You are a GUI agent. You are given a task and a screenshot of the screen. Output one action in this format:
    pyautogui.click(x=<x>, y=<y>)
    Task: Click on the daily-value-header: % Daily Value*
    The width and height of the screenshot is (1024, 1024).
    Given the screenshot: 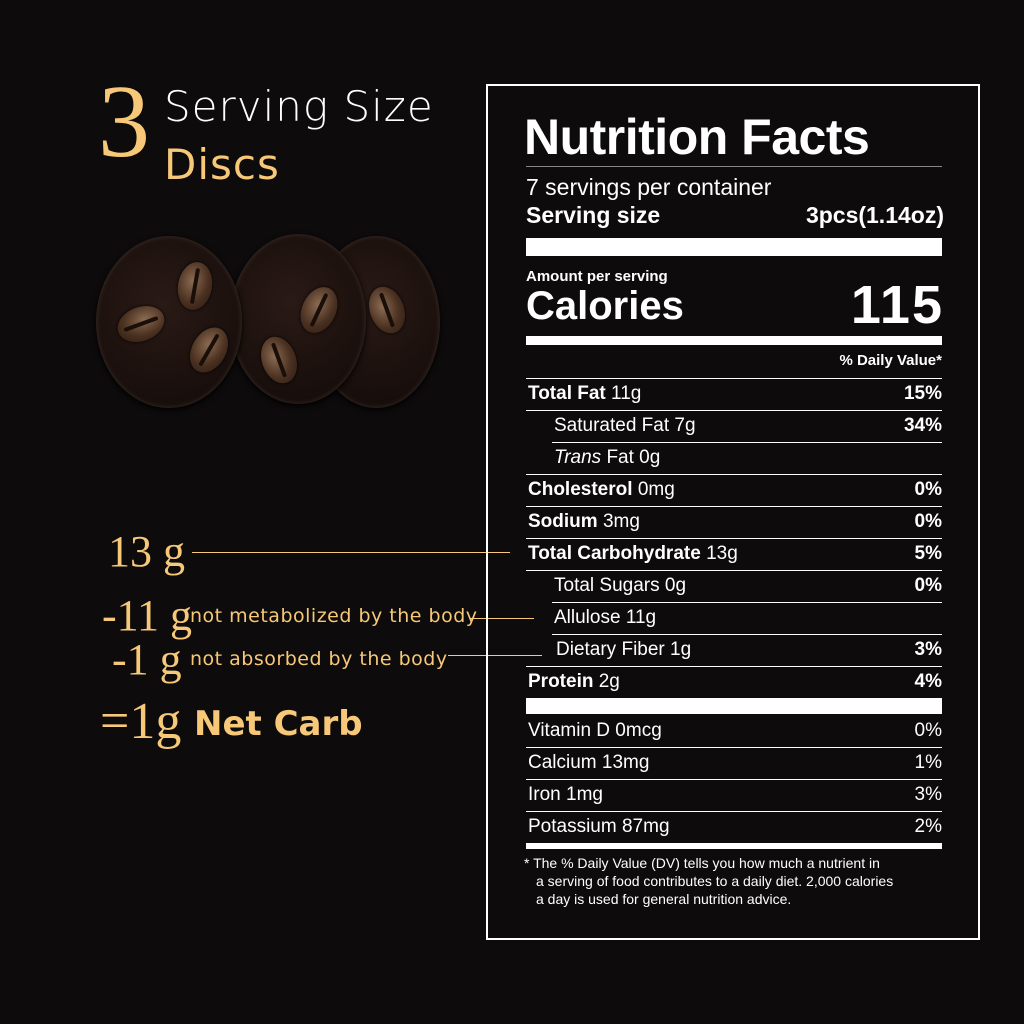 What is the action you would take?
    pyautogui.click(x=890, y=360)
    